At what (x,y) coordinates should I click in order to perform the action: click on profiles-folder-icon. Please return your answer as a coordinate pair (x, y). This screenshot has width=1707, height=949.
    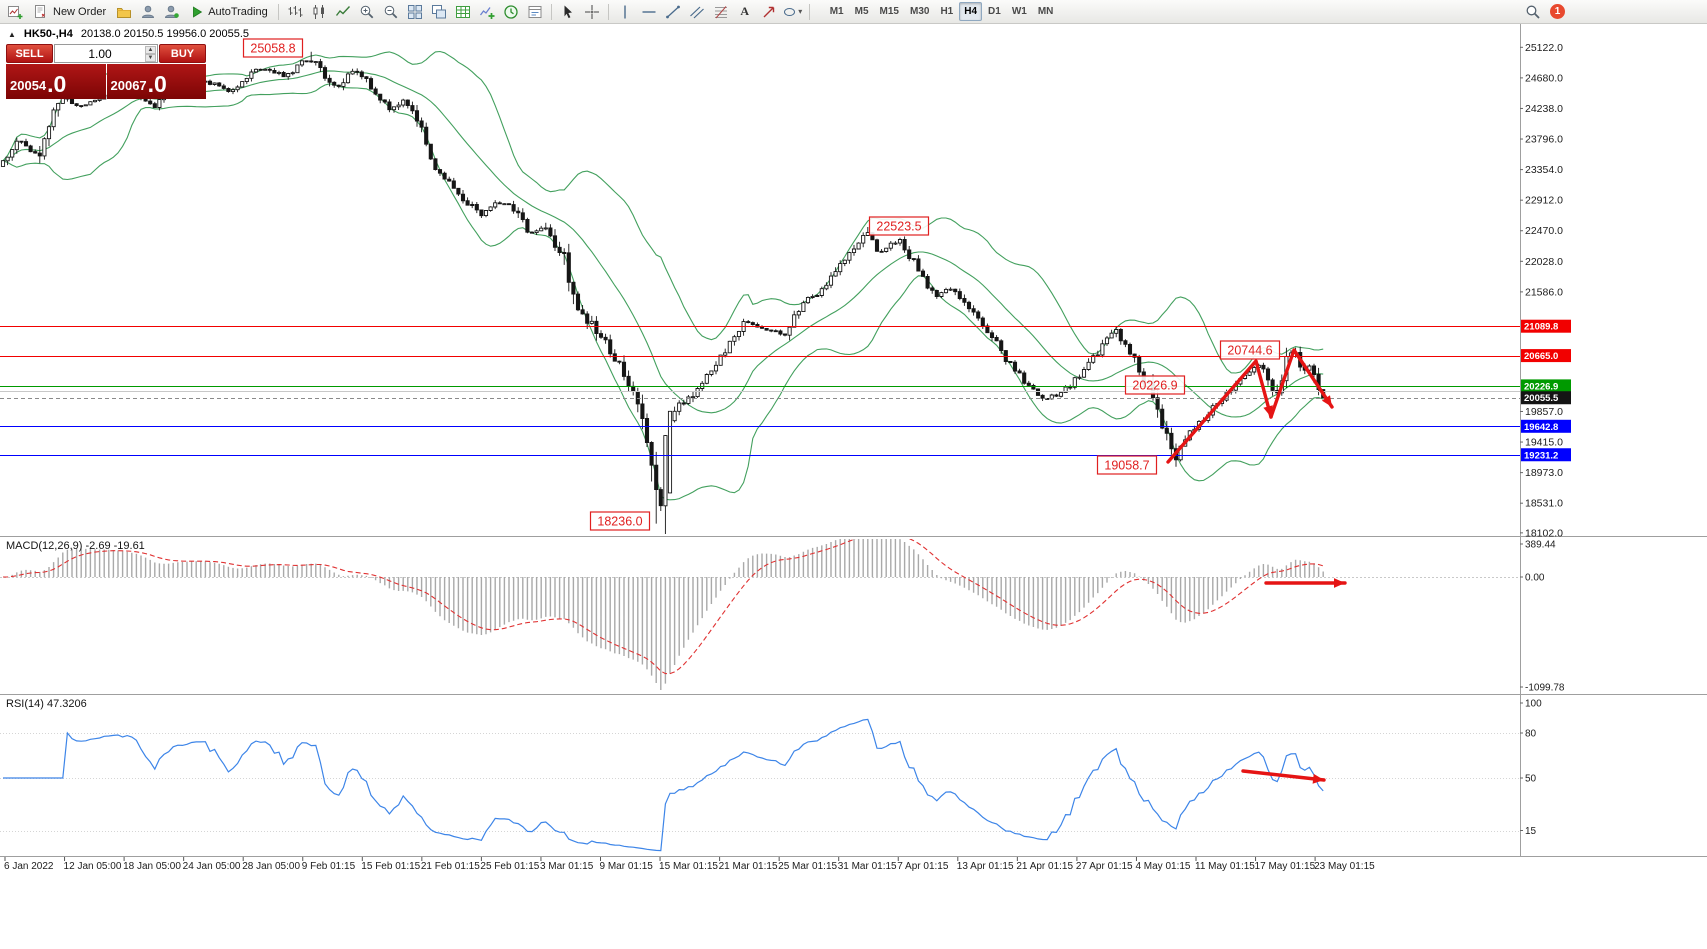
    Looking at the image, I should click on (124, 12).